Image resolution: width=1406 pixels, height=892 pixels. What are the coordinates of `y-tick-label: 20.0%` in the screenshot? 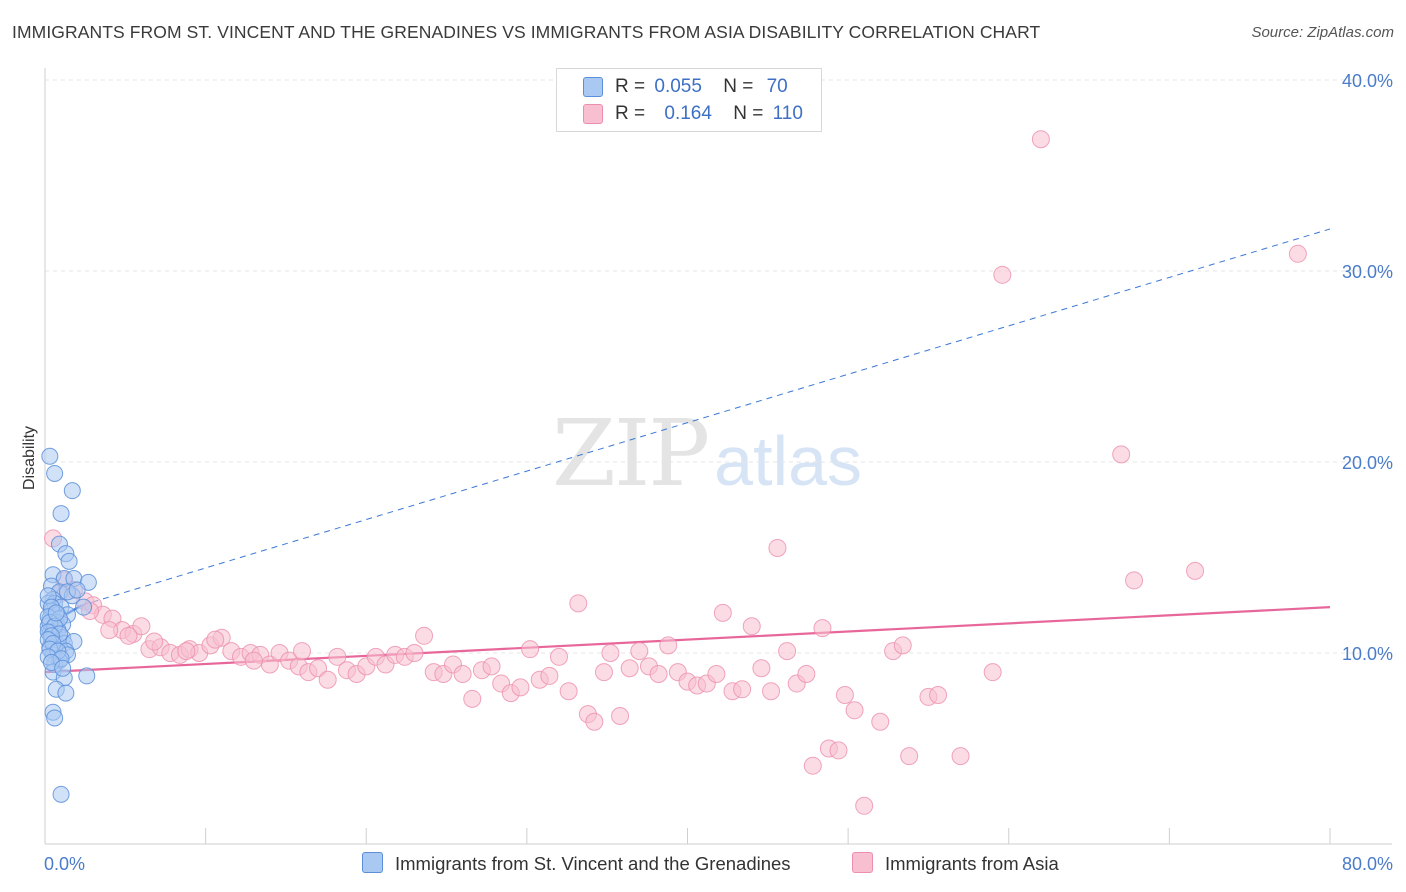 It's located at (1367, 463).